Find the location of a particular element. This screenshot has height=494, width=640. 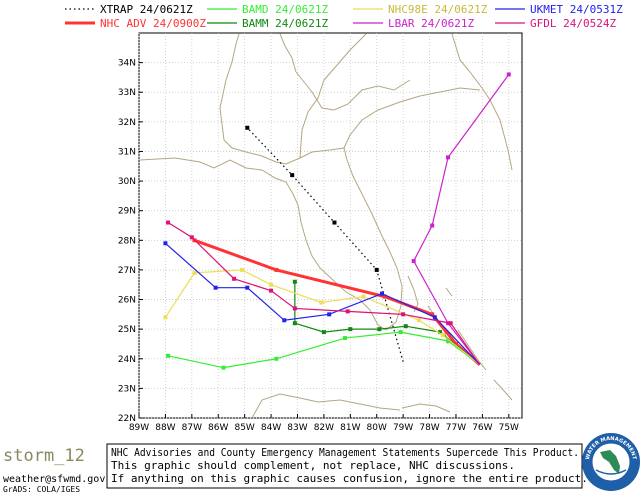

y-tick-label: 22N is located at coordinates (127, 419).